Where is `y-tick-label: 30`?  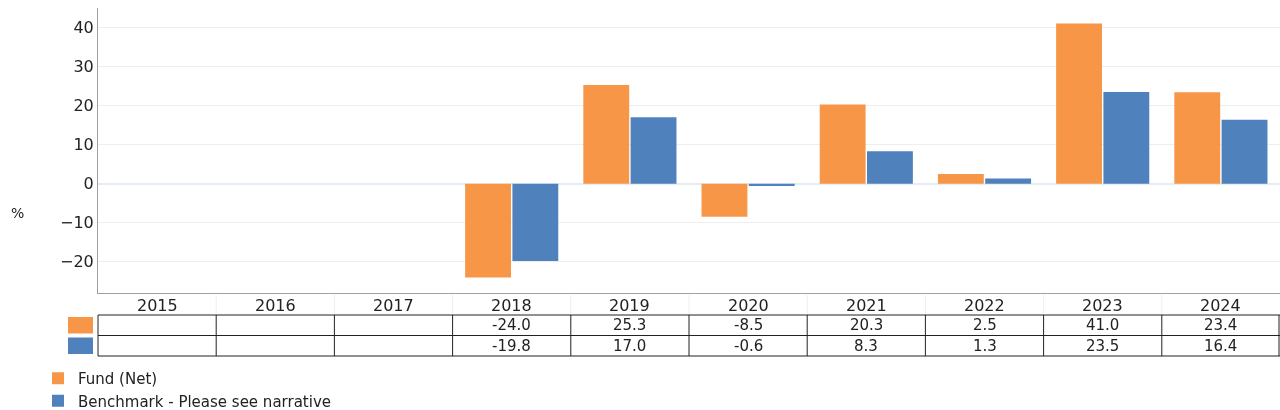
y-tick-label: 30 is located at coordinates (83, 67).